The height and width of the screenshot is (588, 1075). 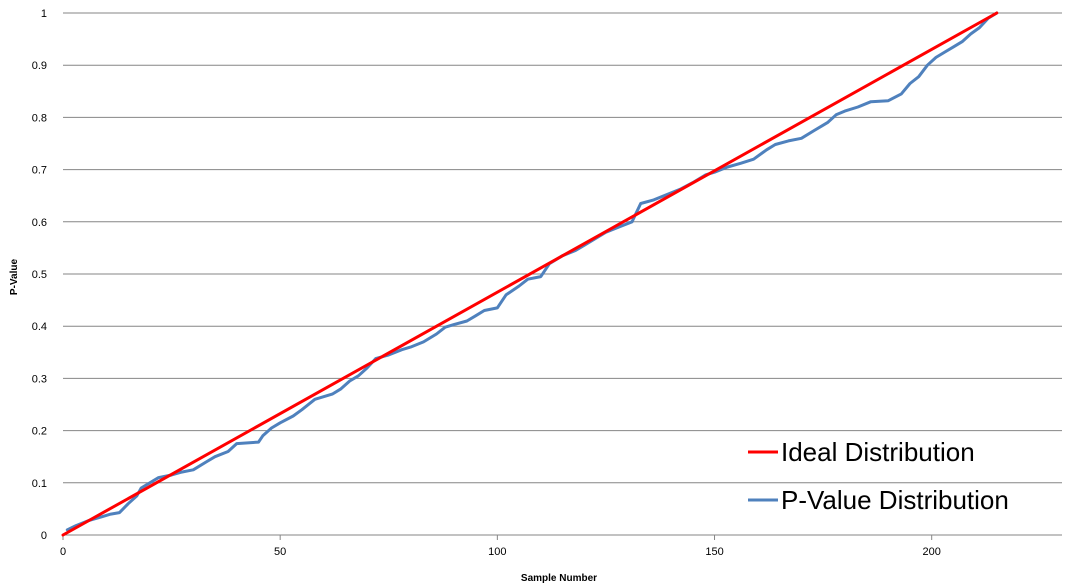 I want to click on y-tick-labels: 0 0.1 0.2 0.3 0.4 0.5 0.6 0.7 0.8 0.9 1, so click(x=39, y=275).